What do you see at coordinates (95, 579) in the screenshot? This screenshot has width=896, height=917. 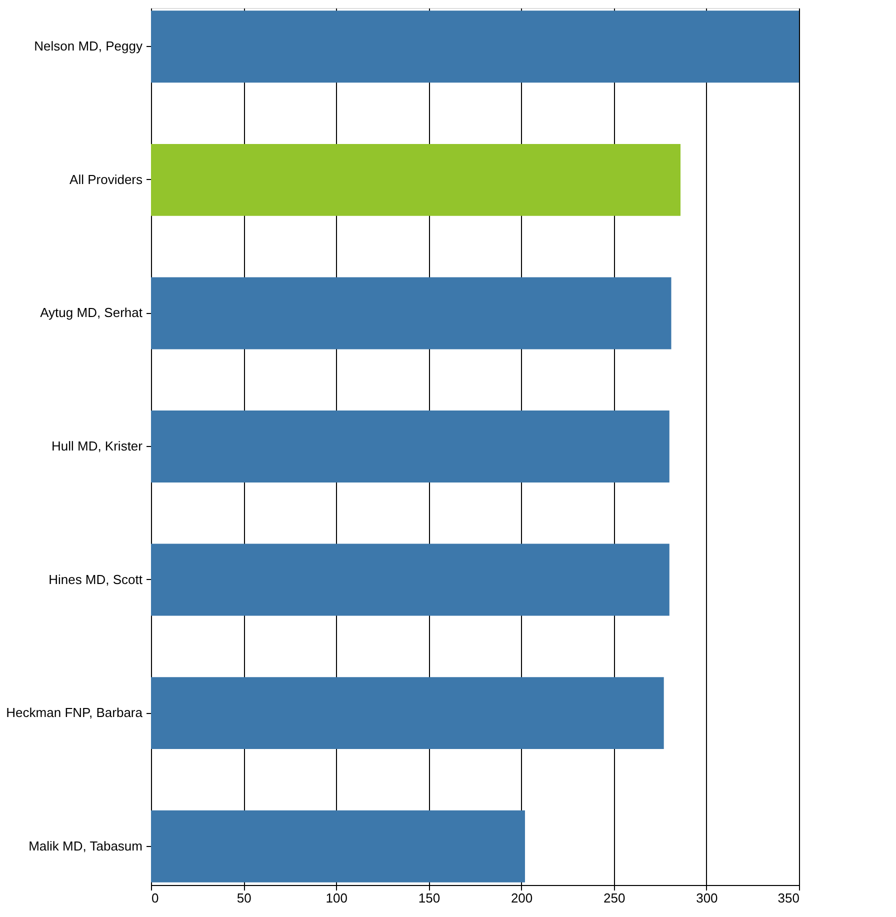 I see `y-tick-label: Hines MD, Scott` at bounding box center [95, 579].